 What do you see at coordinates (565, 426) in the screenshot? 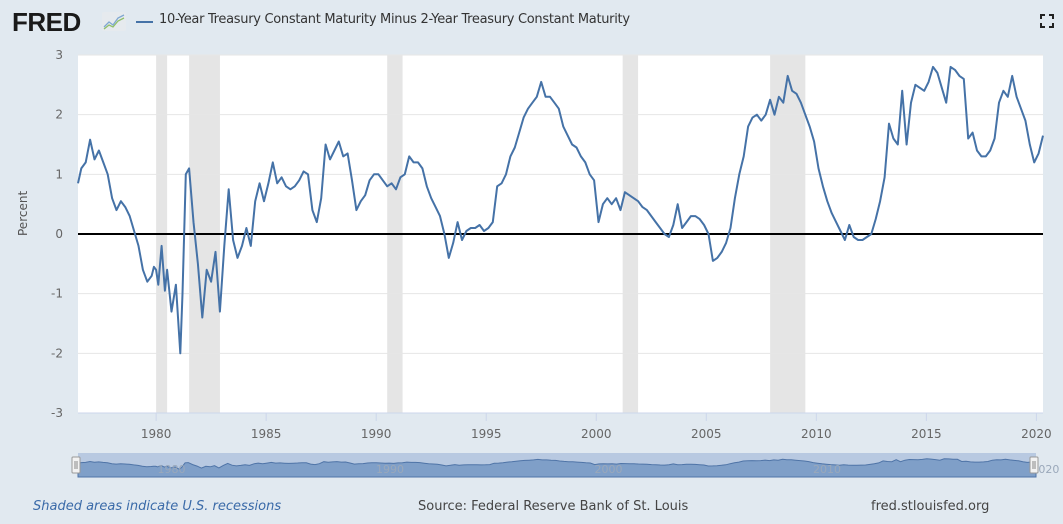
I see `x-axis-ticks: 1980 1985 1990 1995 2000 2005 2010 2015 2020` at bounding box center [565, 426].